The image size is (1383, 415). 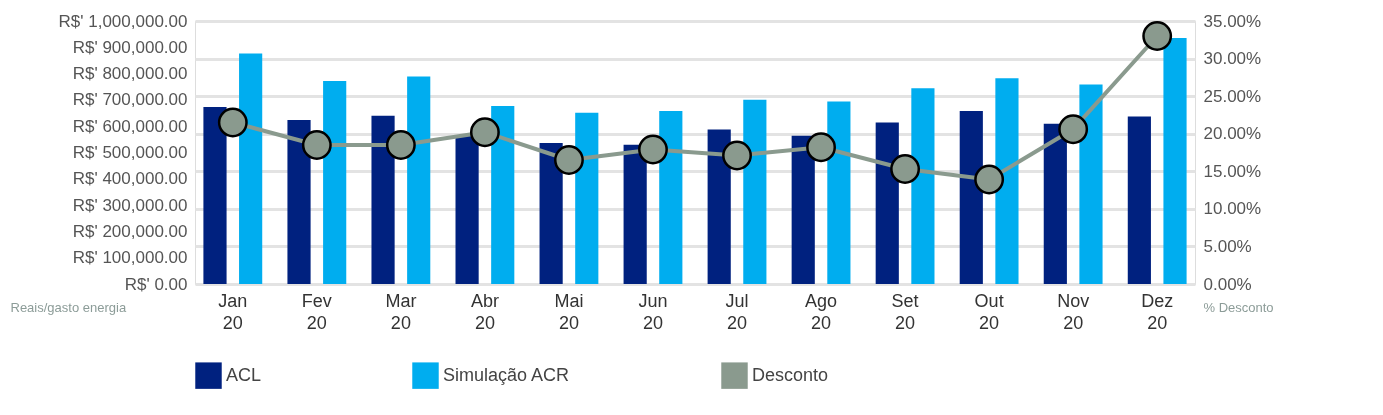 What do you see at coordinates (233, 311) in the screenshot?
I see `x-tick-label: Jan 20` at bounding box center [233, 311].